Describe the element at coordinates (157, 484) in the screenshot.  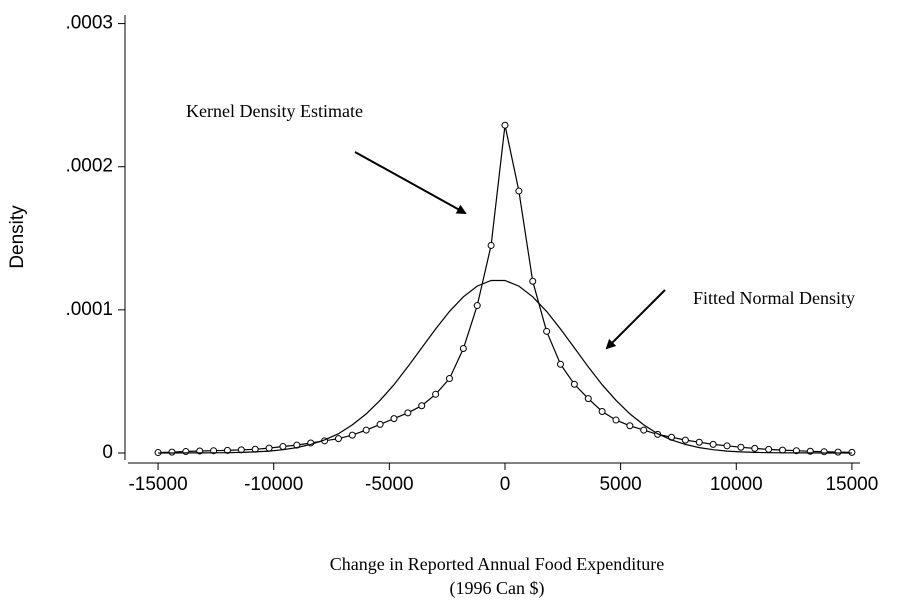
I see `x-tick-label: -15000` at that location.